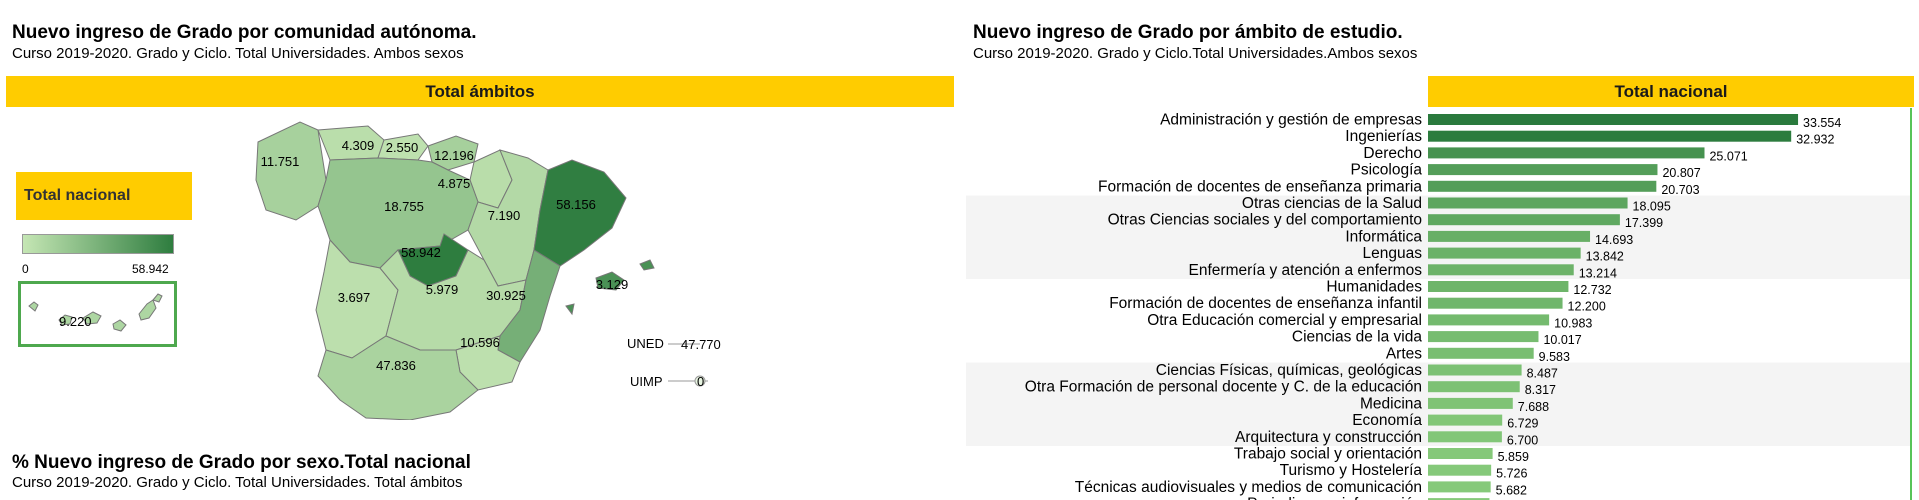 This screenshot has width=1919, height=500. Describe the element at coordinates (1383, 136) in the screenshot. I see `category-label-1: Ingenierías` at that location.